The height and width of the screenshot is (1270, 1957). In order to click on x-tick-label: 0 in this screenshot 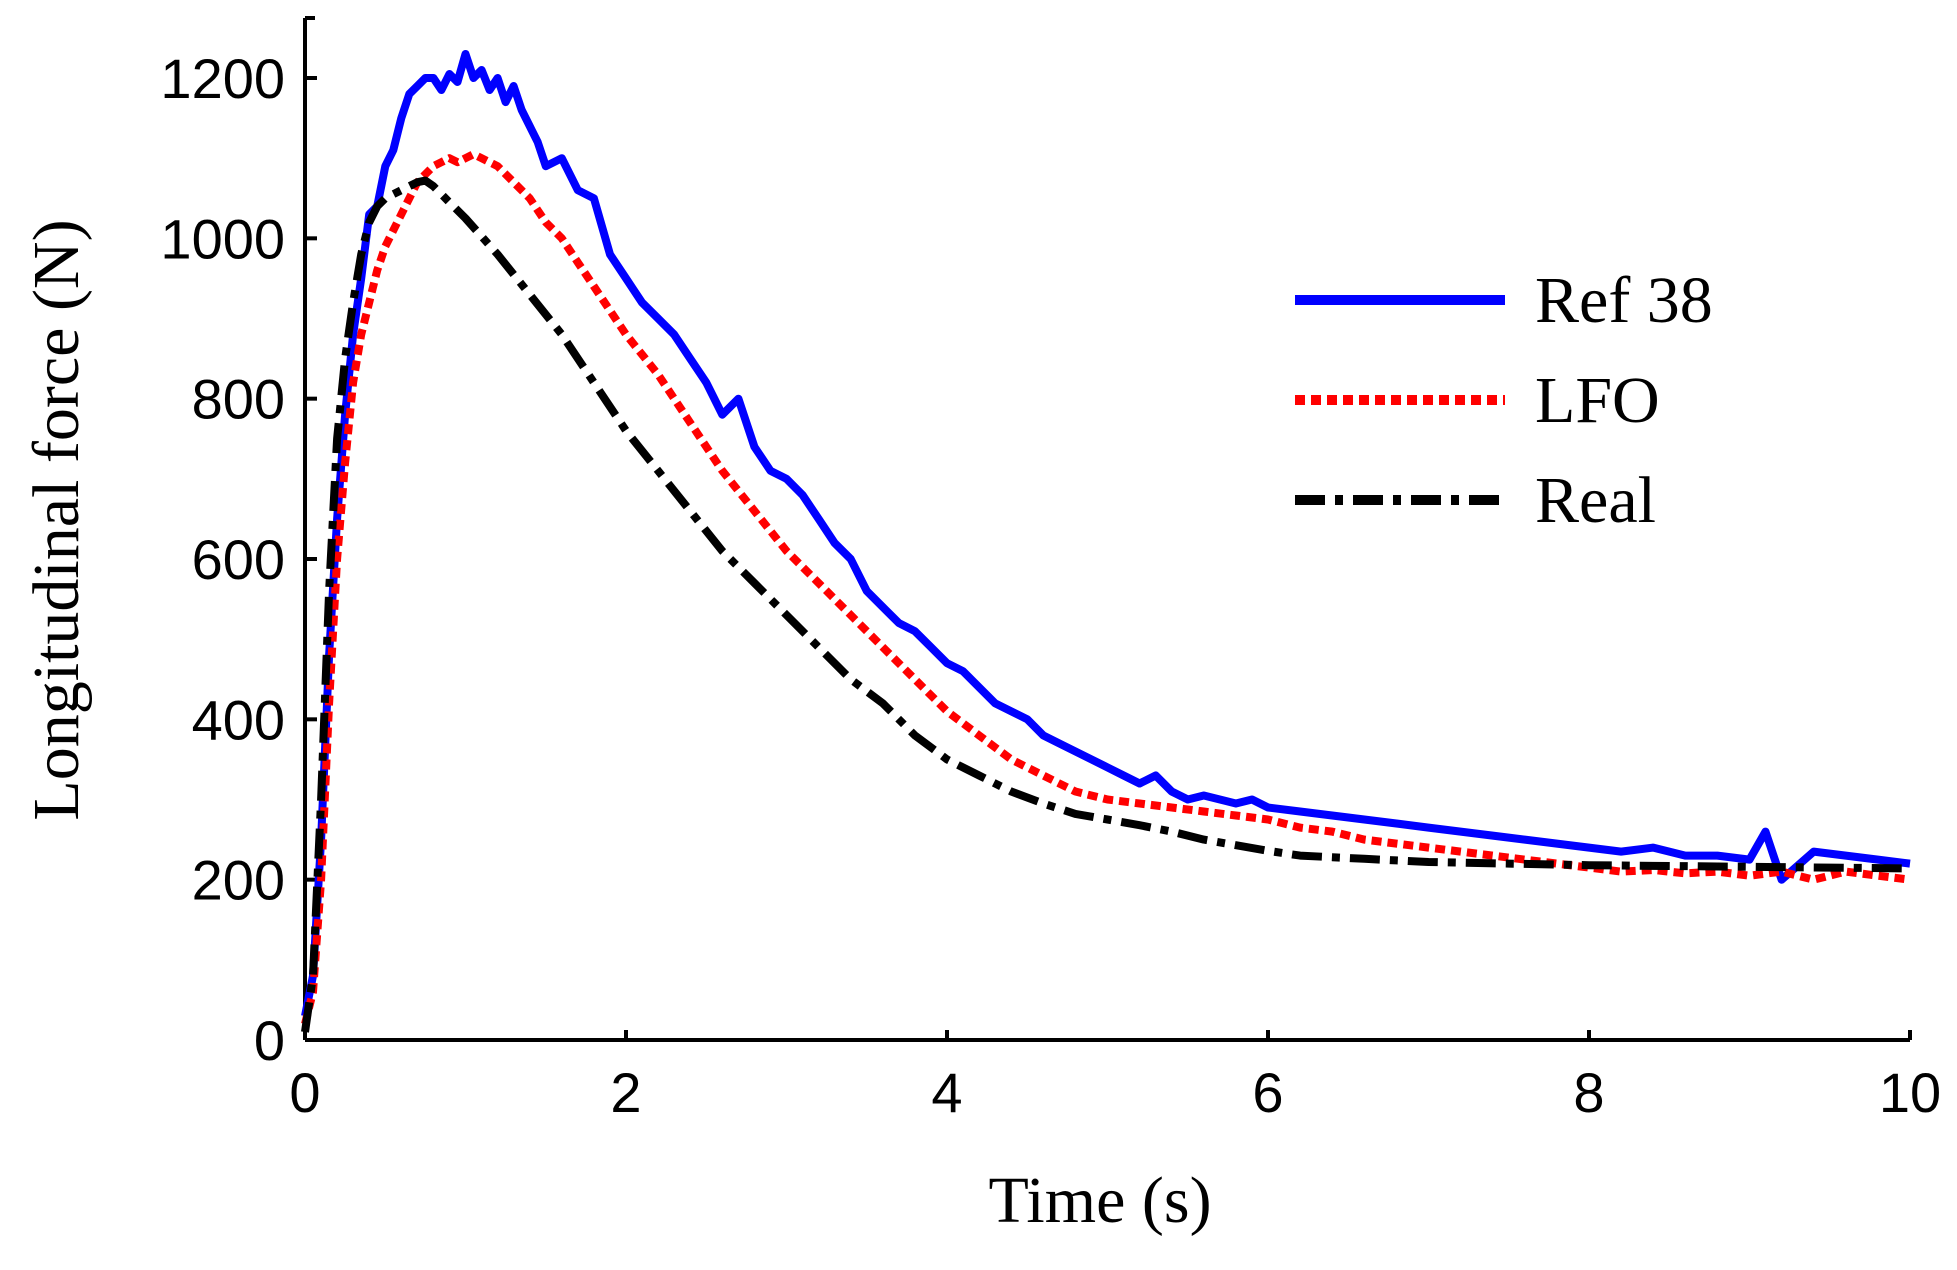, I will do `click(304, 1092)`.